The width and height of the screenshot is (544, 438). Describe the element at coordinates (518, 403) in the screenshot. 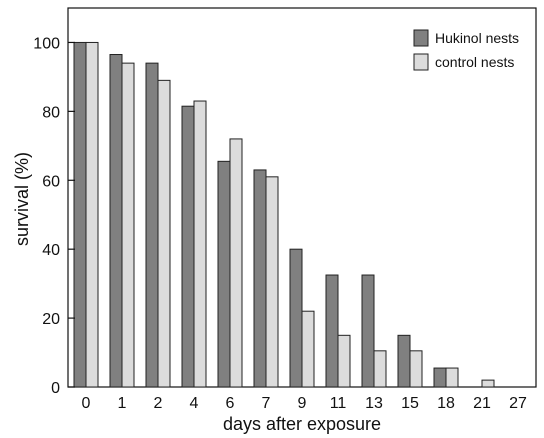

I see `x-tick-label: 27` at that location.